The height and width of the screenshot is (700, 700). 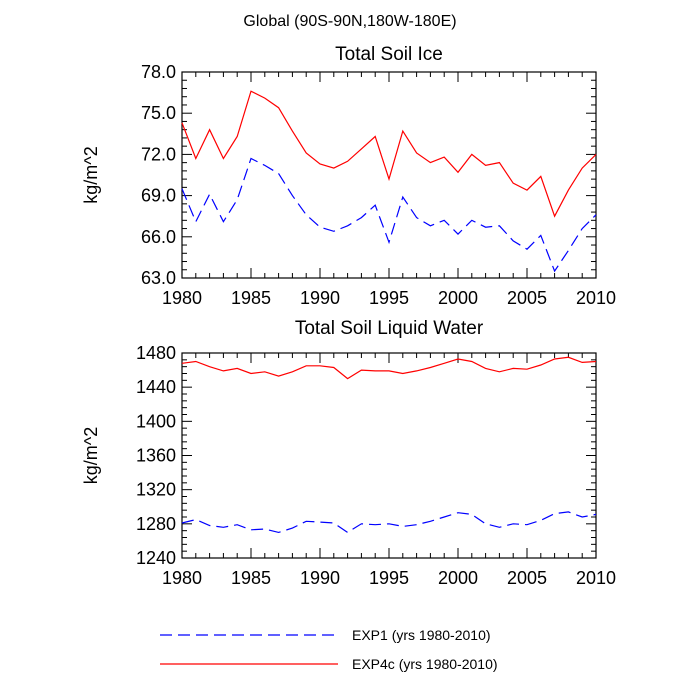 What do you see at coordinates (156, 421) in the screenshot?
I see `y-tick-label: 1400` at bounding box center [156, 421].